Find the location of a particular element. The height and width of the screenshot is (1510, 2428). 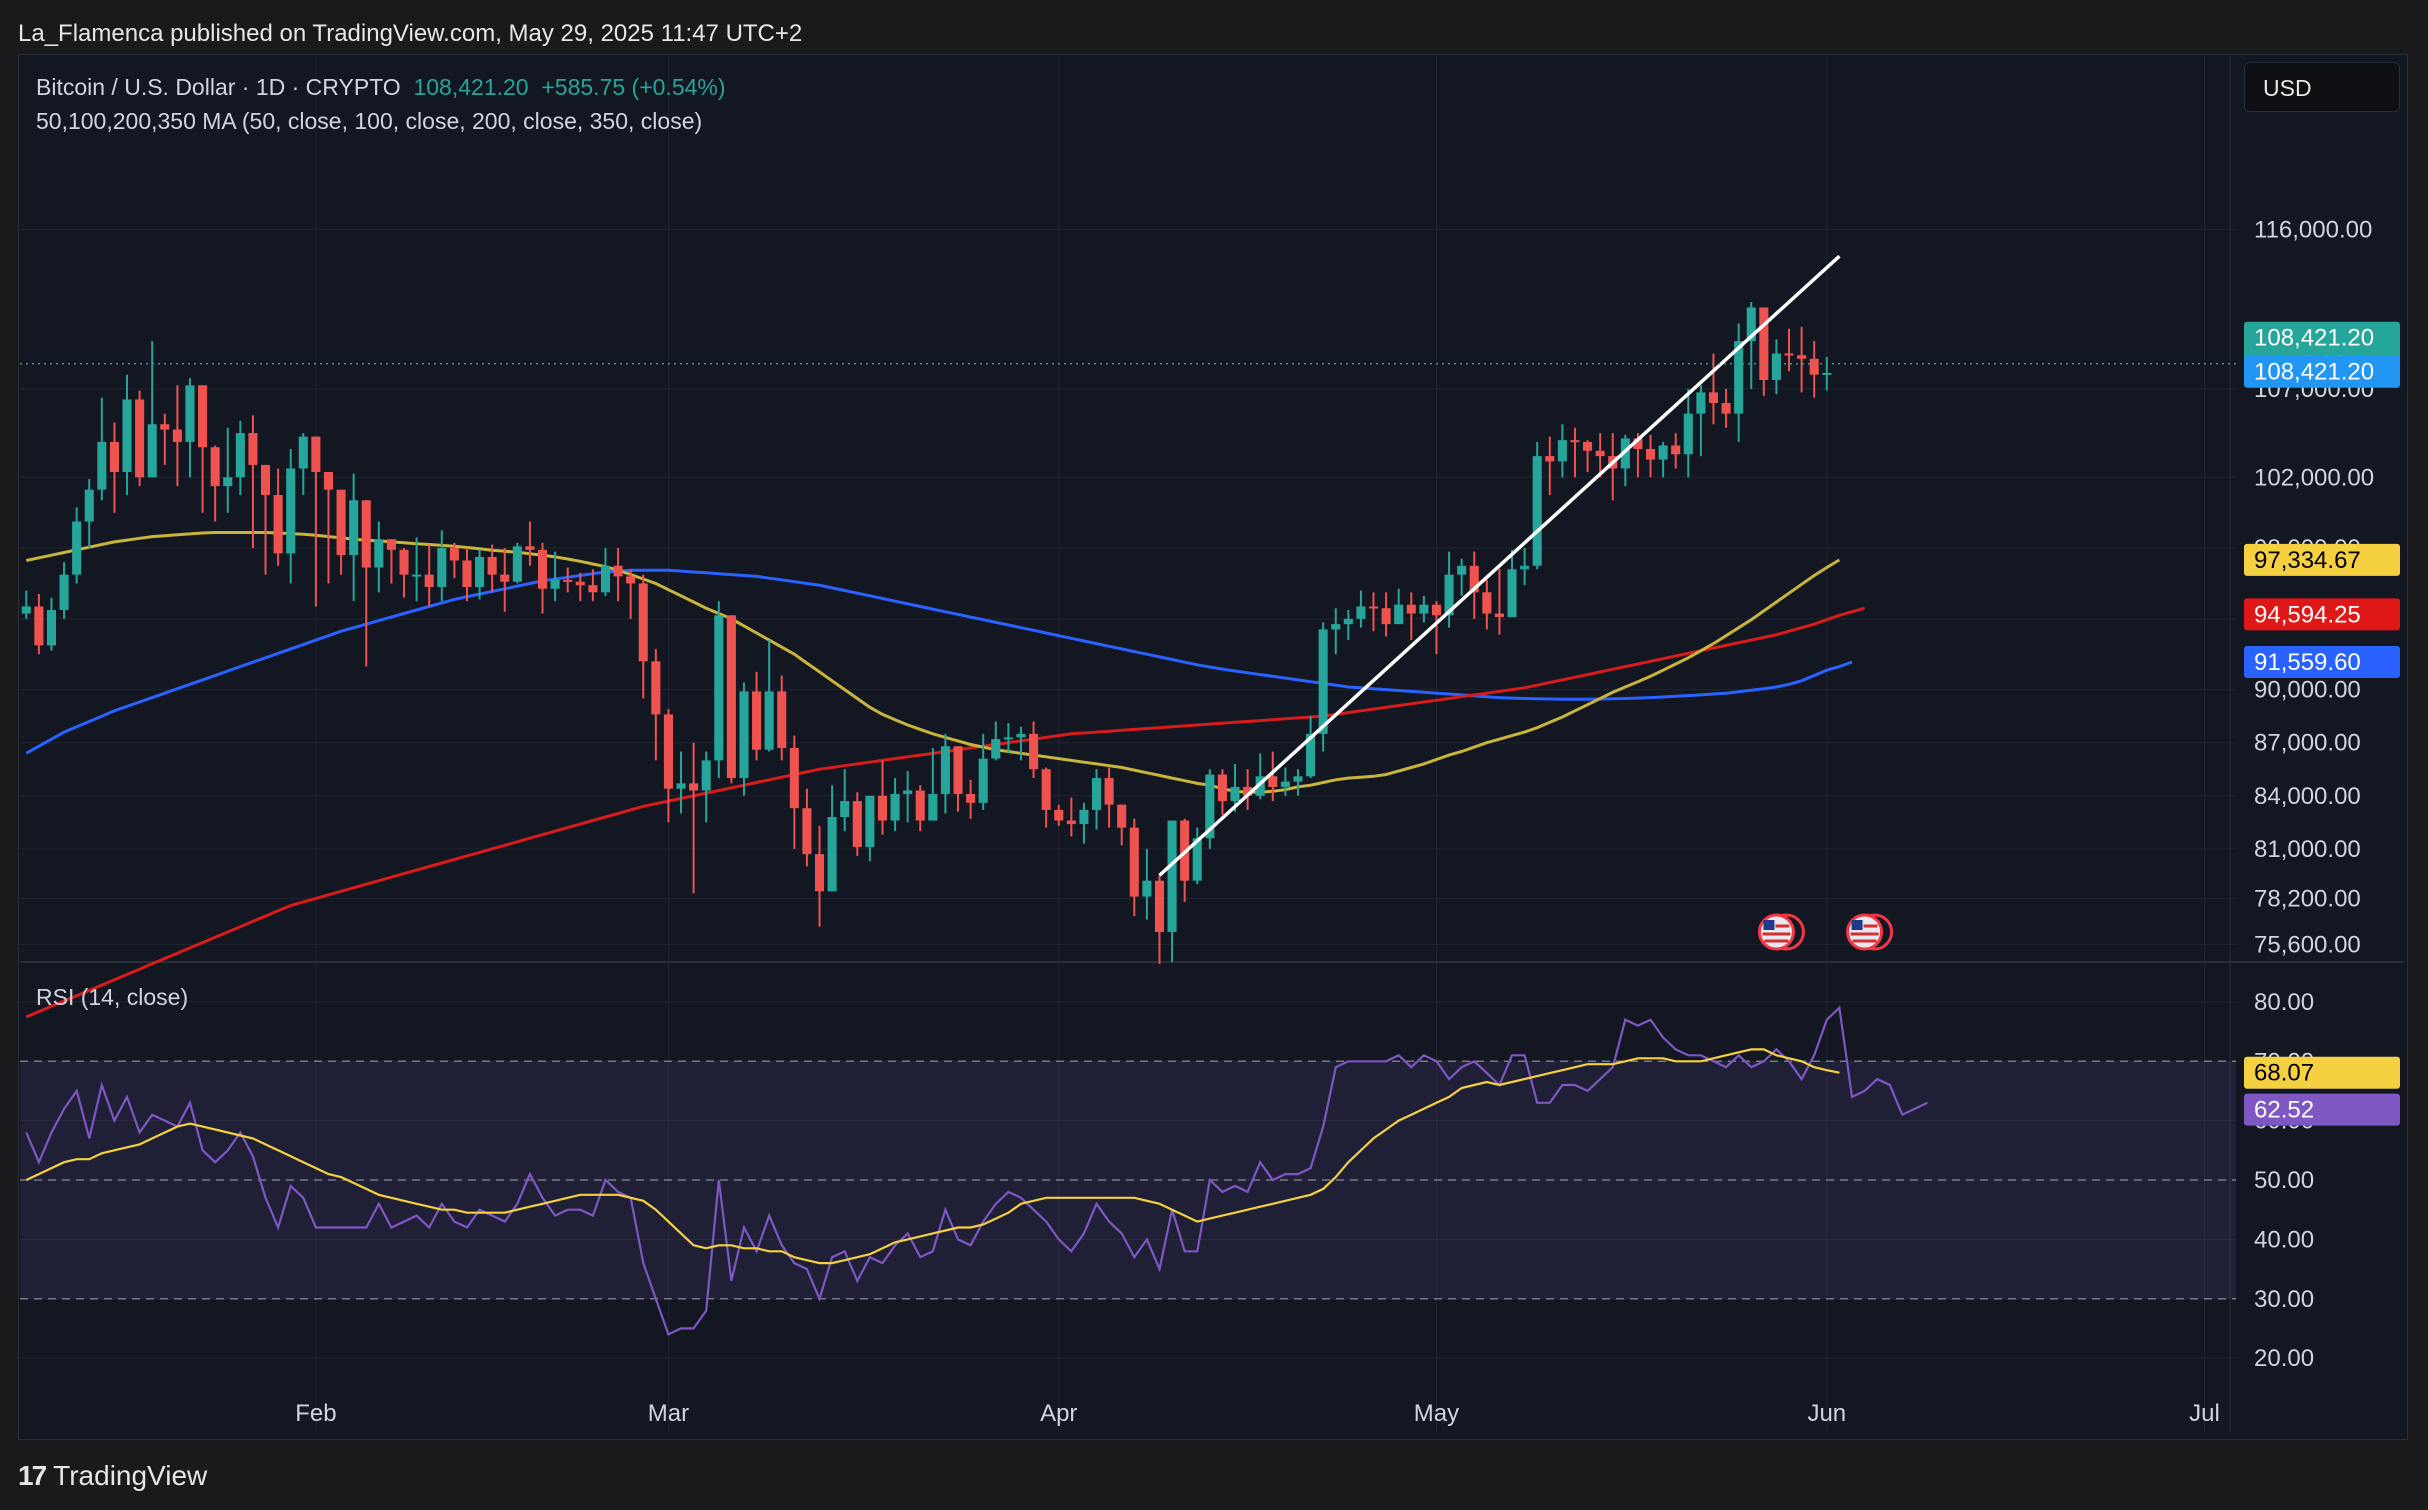

tradingview-logo: 17 TradingView is located at coordinates (112, 1476).